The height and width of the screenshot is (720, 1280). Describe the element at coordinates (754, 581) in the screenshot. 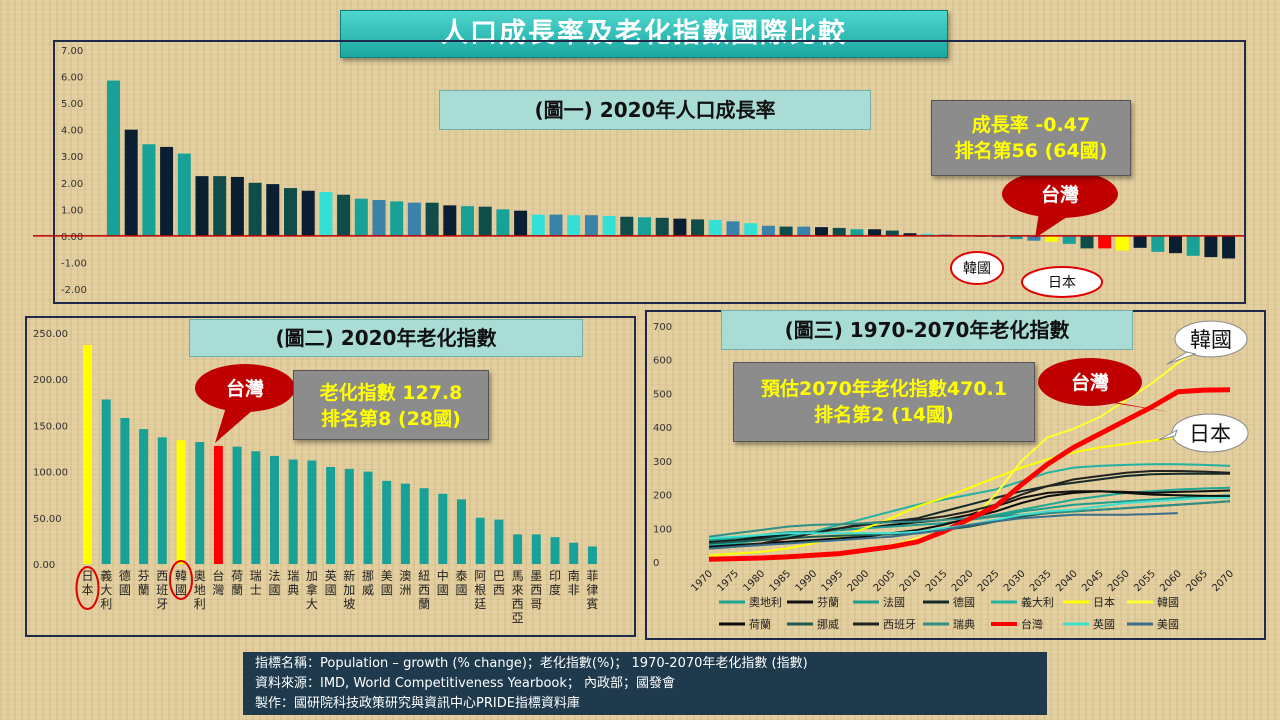

I see `x-tick-label: 1980` at that location.